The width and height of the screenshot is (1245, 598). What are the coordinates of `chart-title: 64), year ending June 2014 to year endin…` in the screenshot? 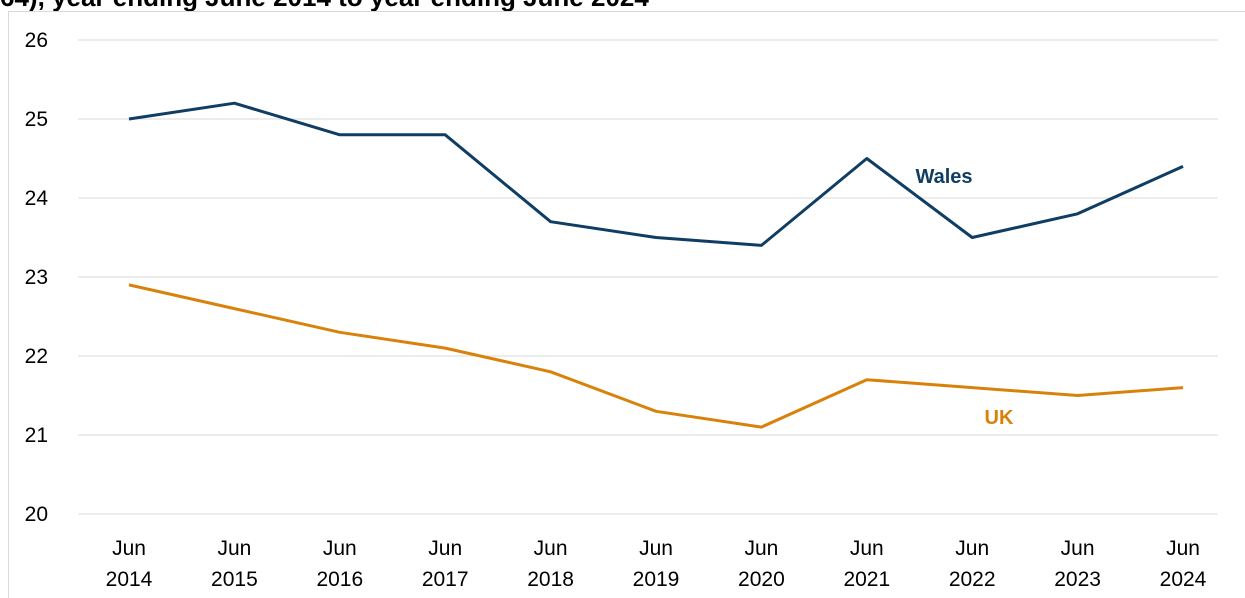 It's located at (622, 5).